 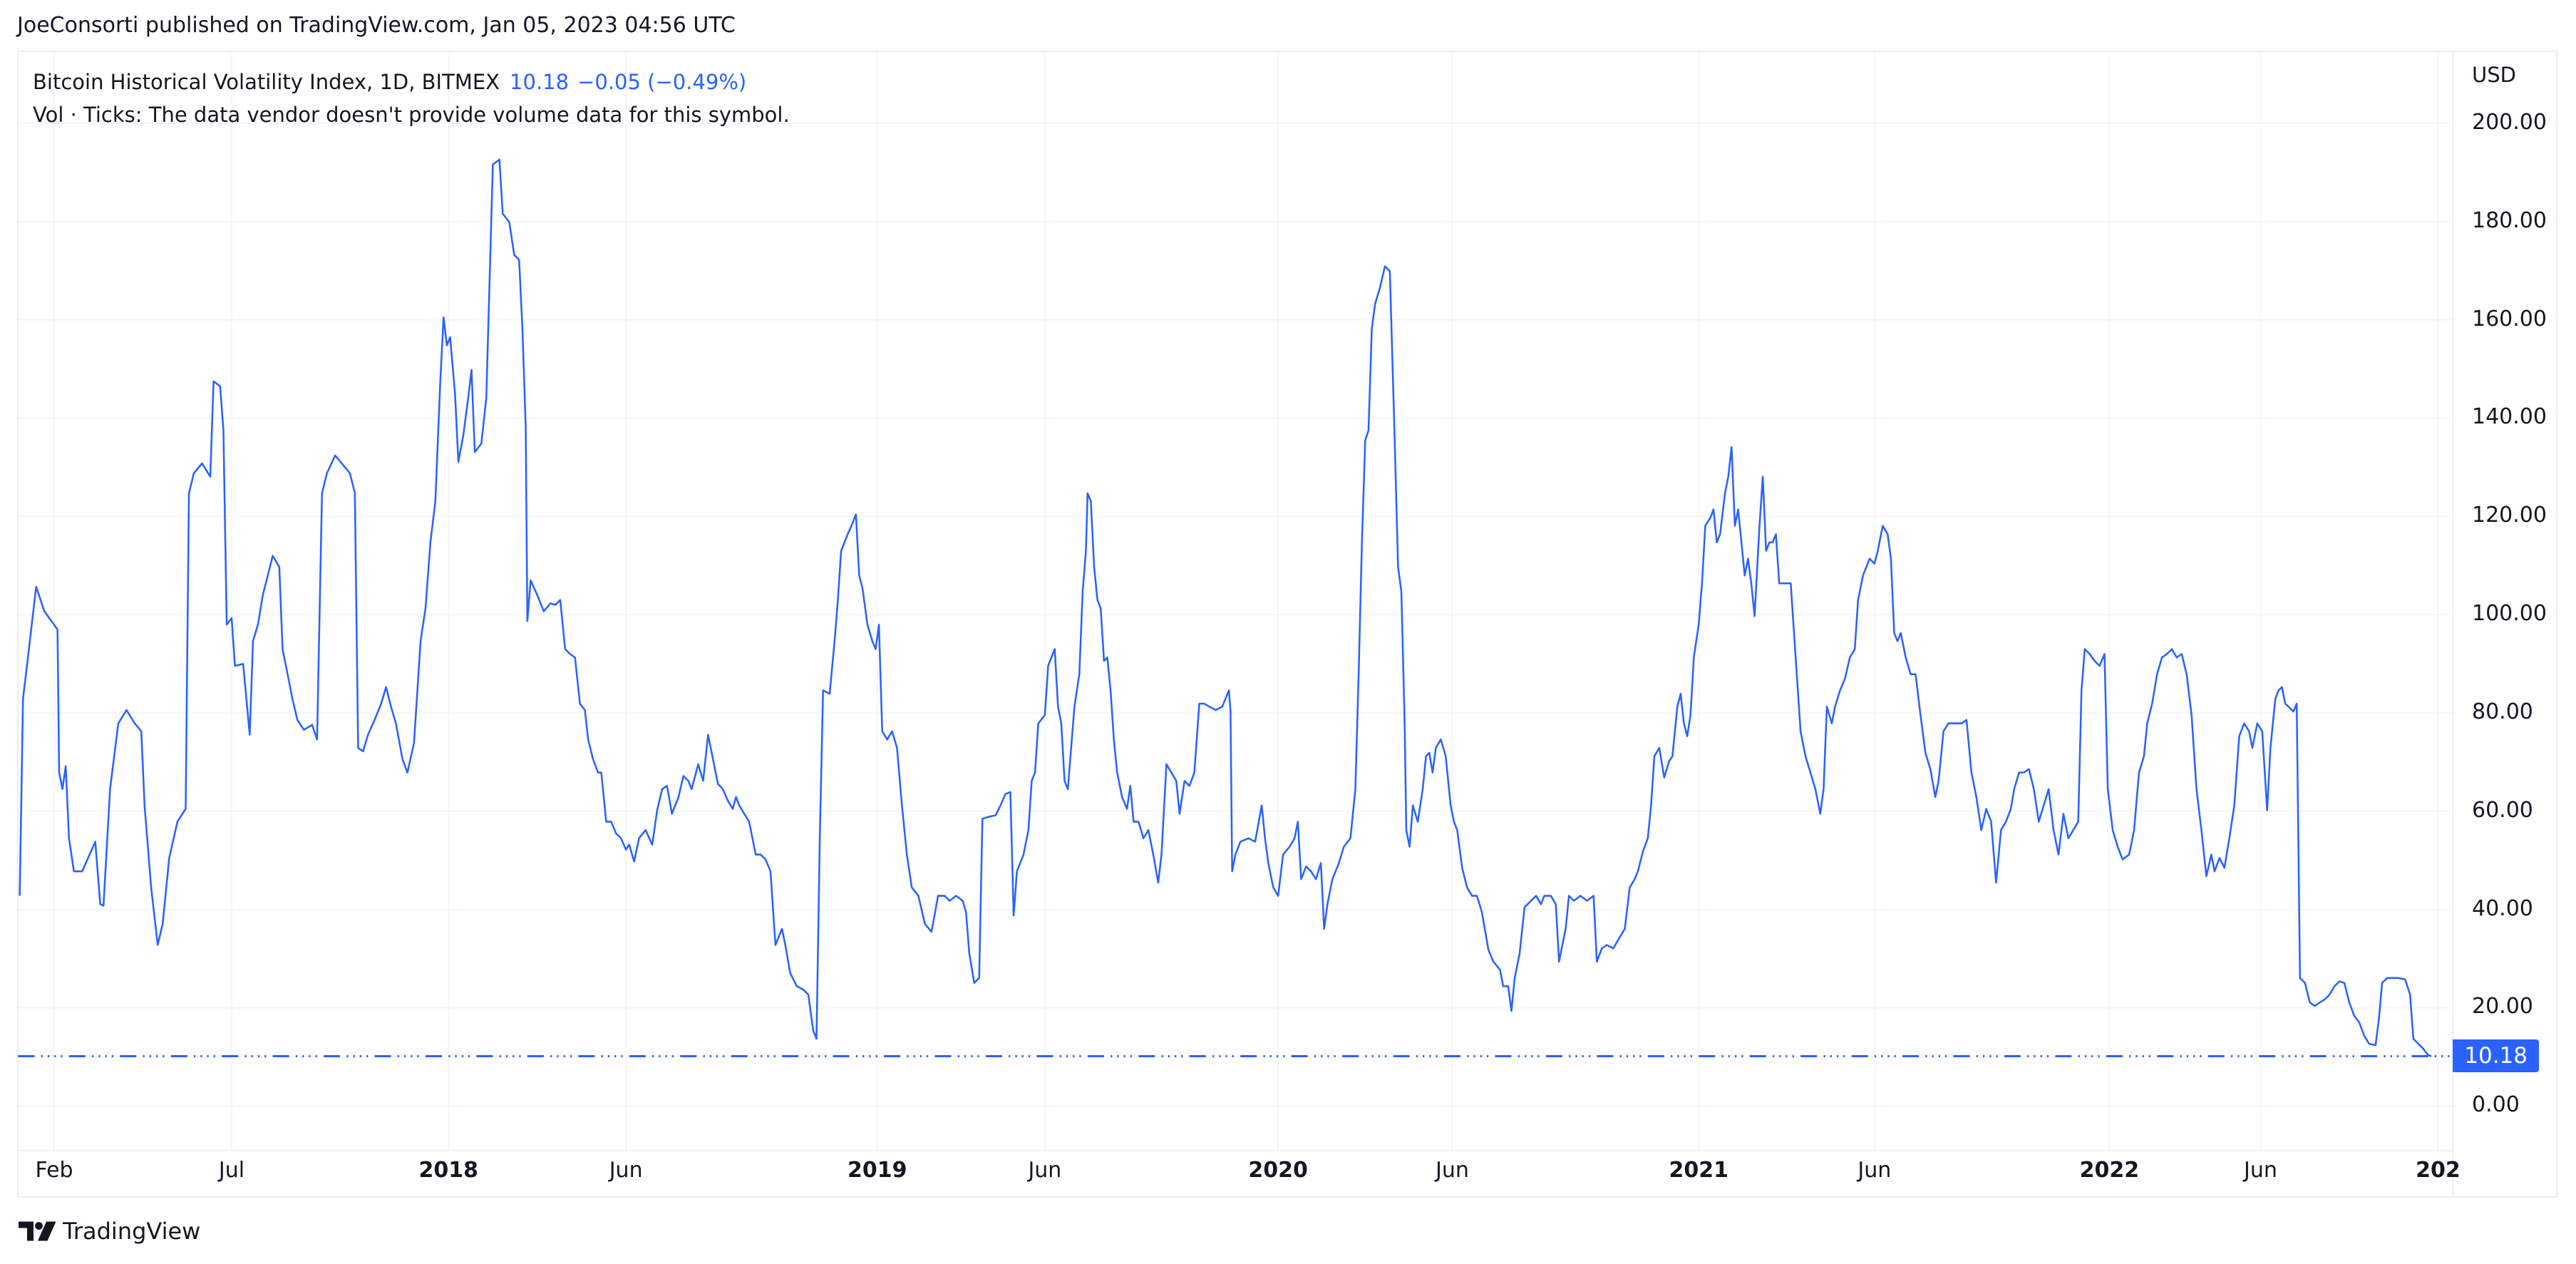 What do you see at coordinates (2502, 810) in the screenshot?
I see `price-tick-label: 60.00` at bounding box center [2502, 810].